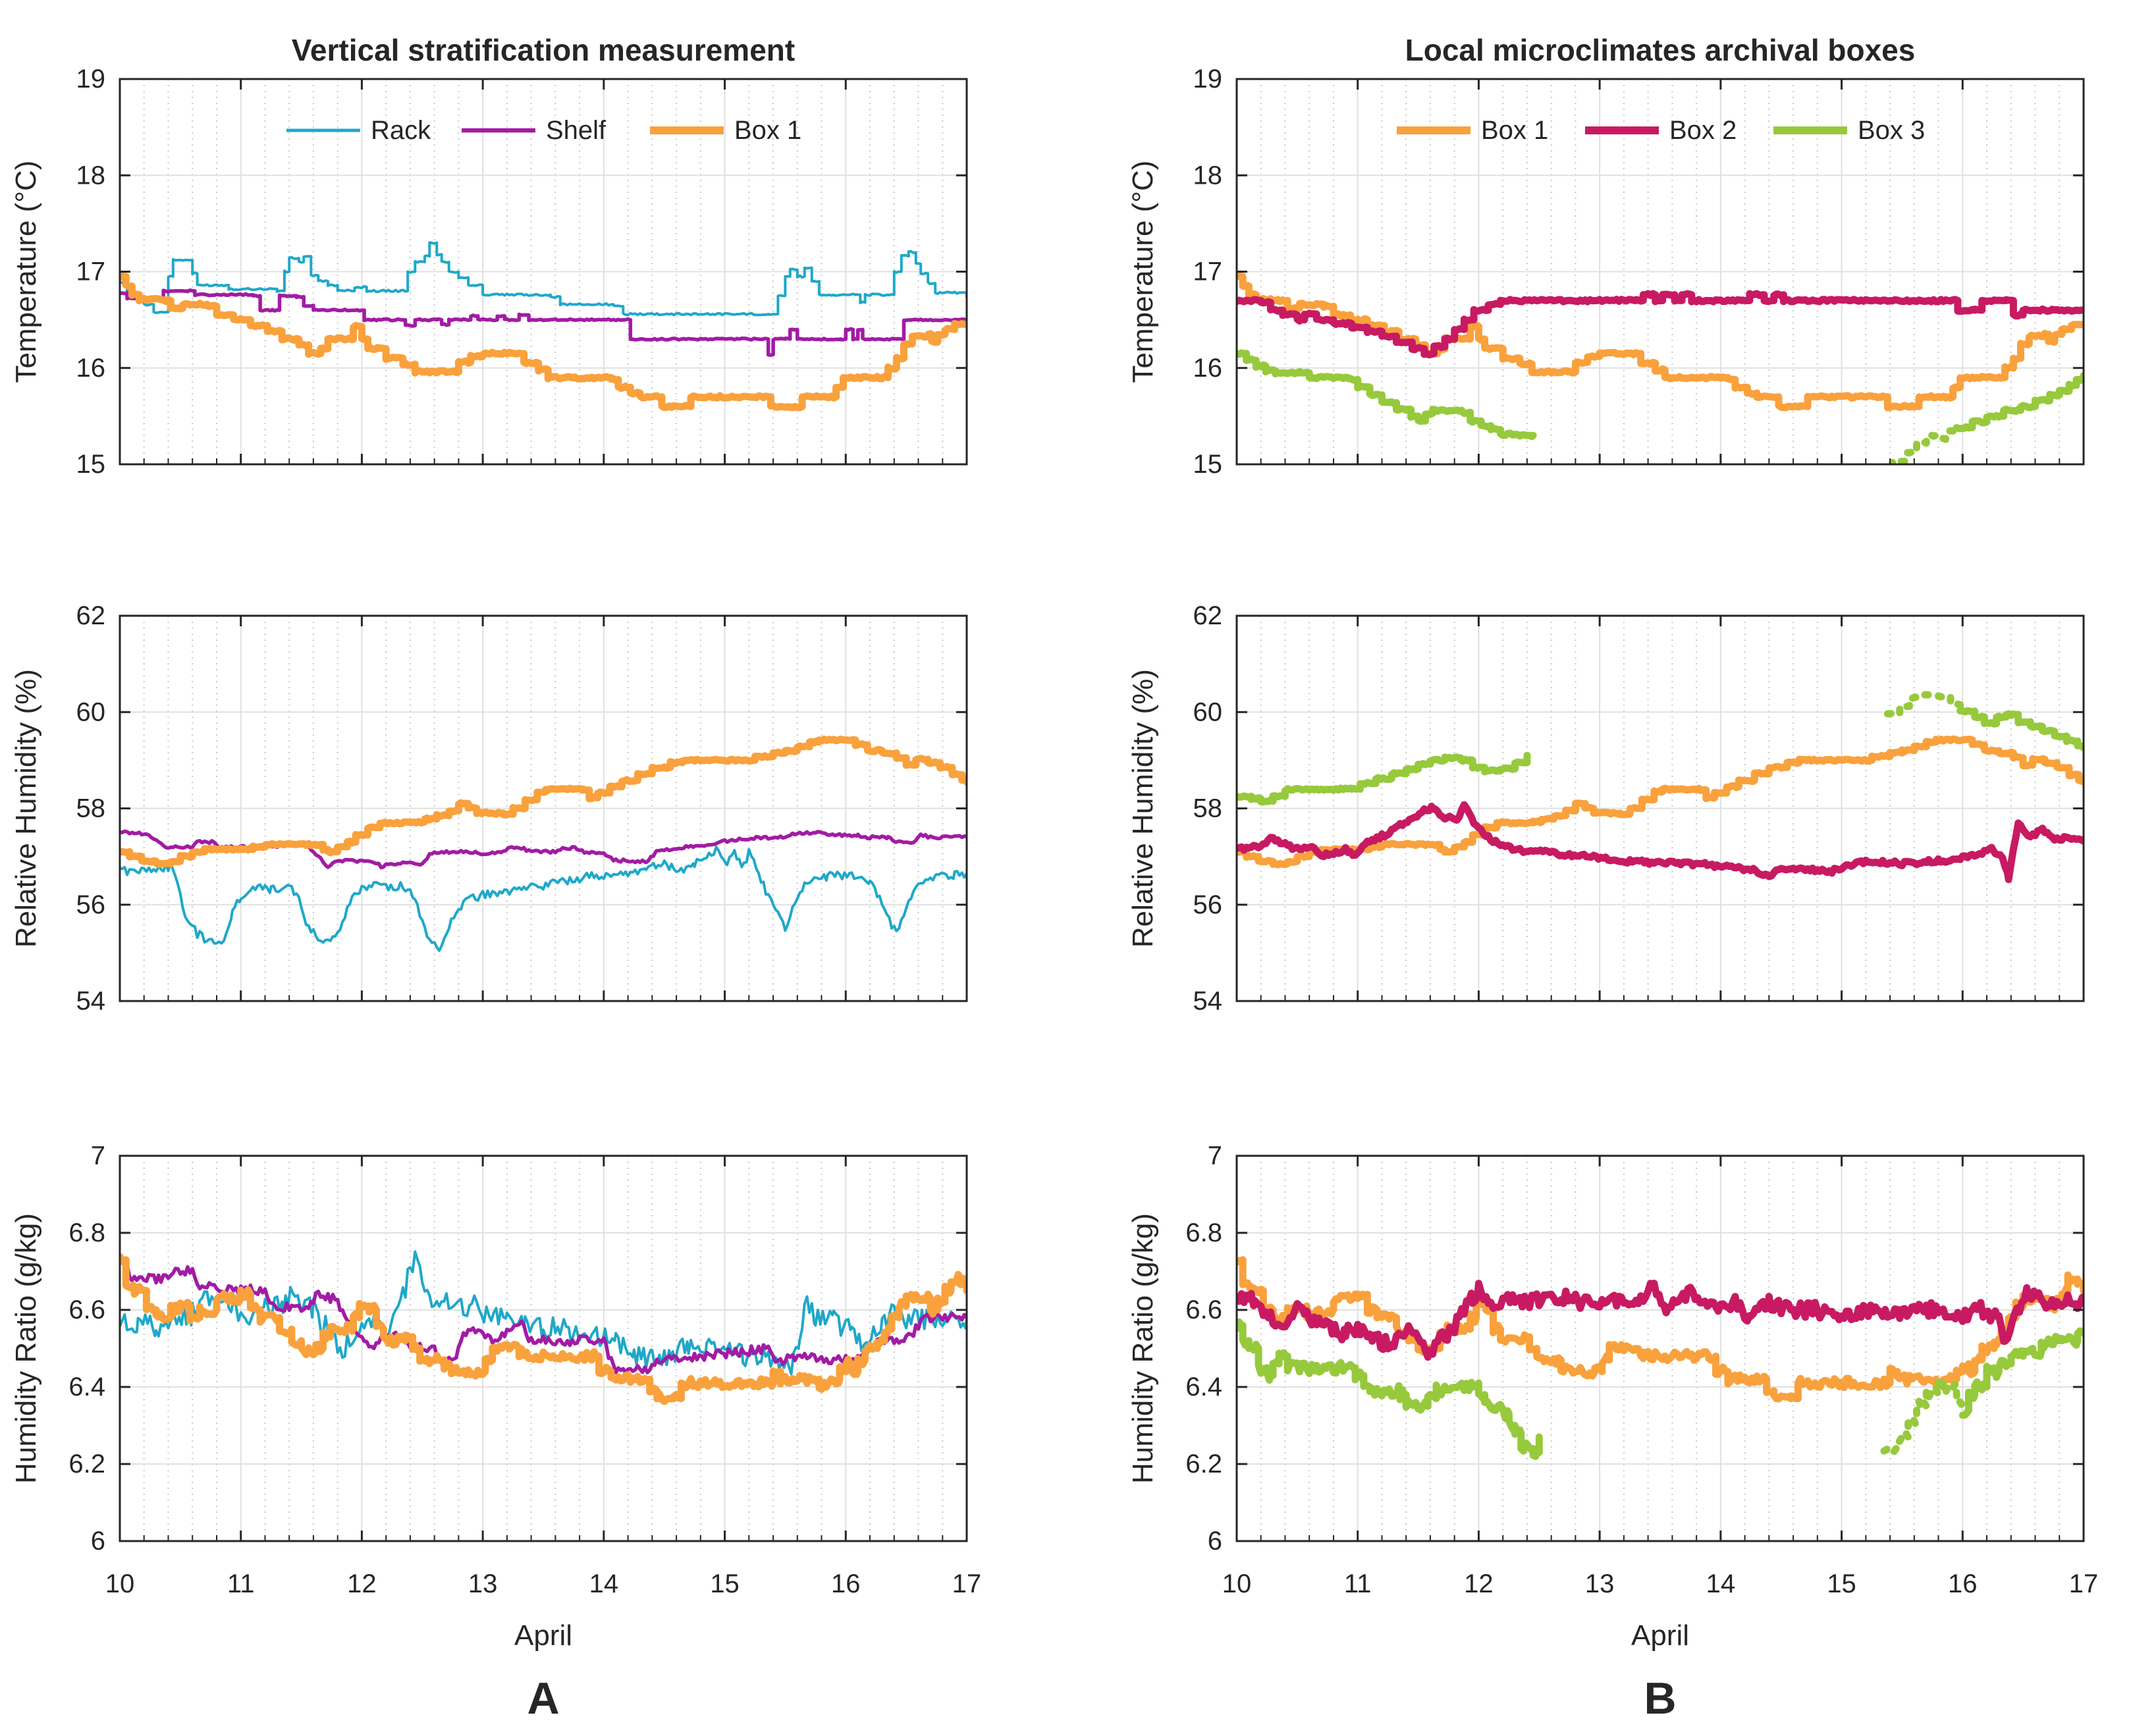  Describe the element at coordinates (534, 130) in the screenshot. I see `legend-entry-shelf: Shelf` at that location.